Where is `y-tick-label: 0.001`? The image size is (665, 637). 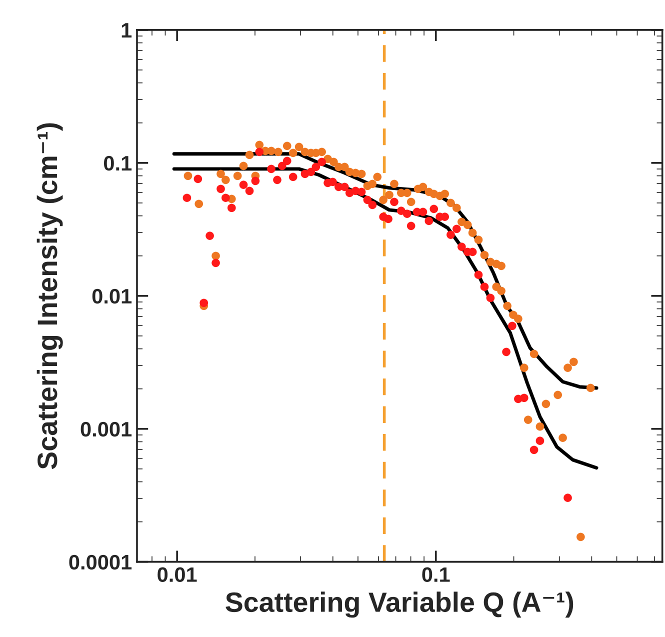 y-tick-label: 0.001 is located at coordinates (106, 429).